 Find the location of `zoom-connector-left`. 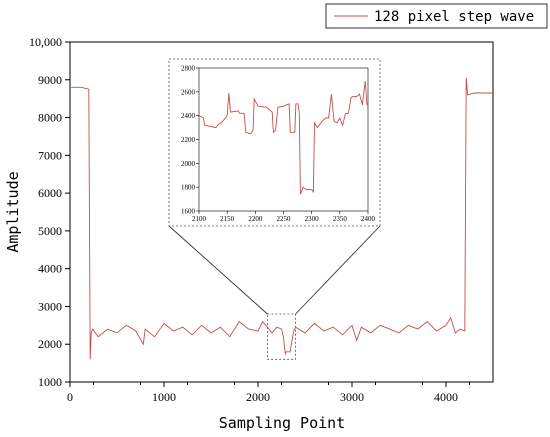

zoom-connector-left is located at coordinates (218, 270).